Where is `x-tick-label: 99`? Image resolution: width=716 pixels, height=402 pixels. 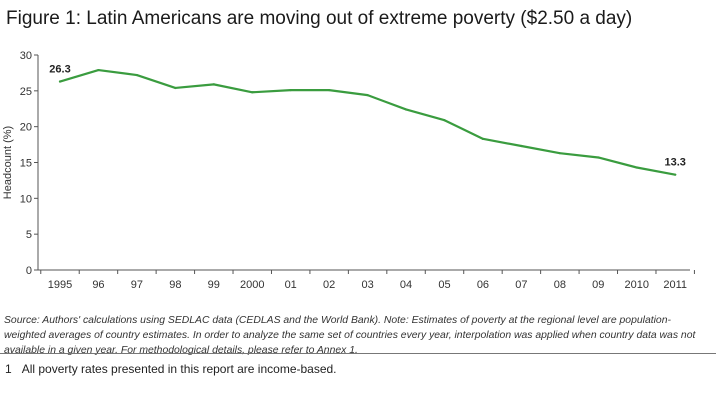 x-tick-label: 99 is located at coordinates (214, 285).